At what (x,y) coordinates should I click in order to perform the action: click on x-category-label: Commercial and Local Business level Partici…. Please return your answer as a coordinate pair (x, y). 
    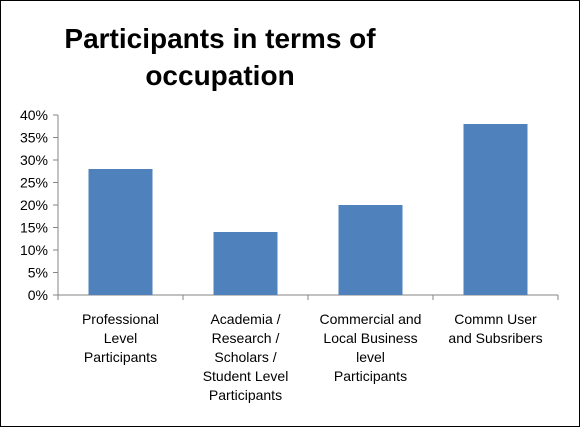
    Looking at the image, I should click on (371, 347).